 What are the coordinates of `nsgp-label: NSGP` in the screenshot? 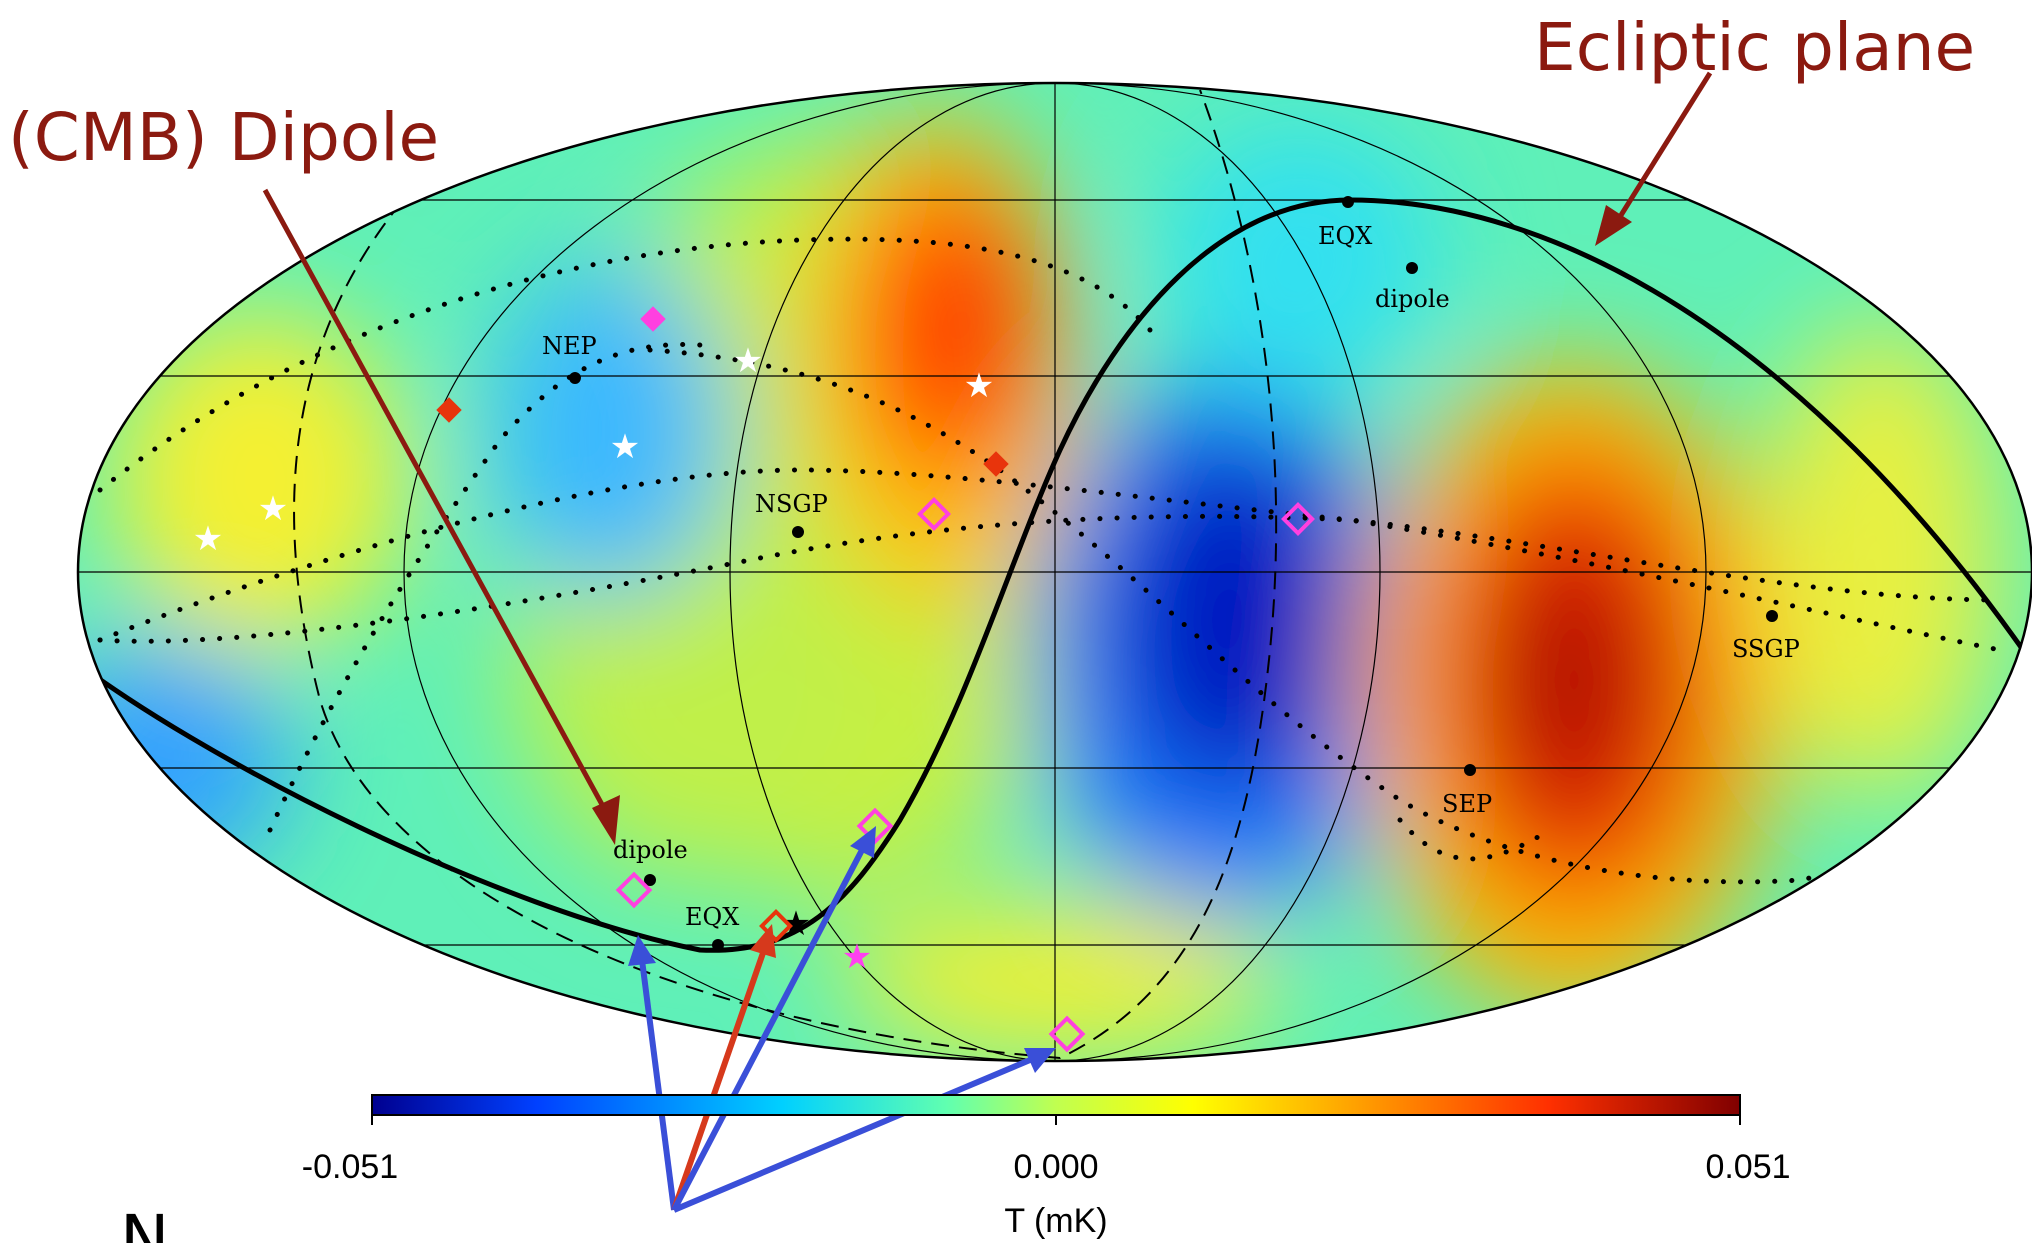 It's located at (791, 504).